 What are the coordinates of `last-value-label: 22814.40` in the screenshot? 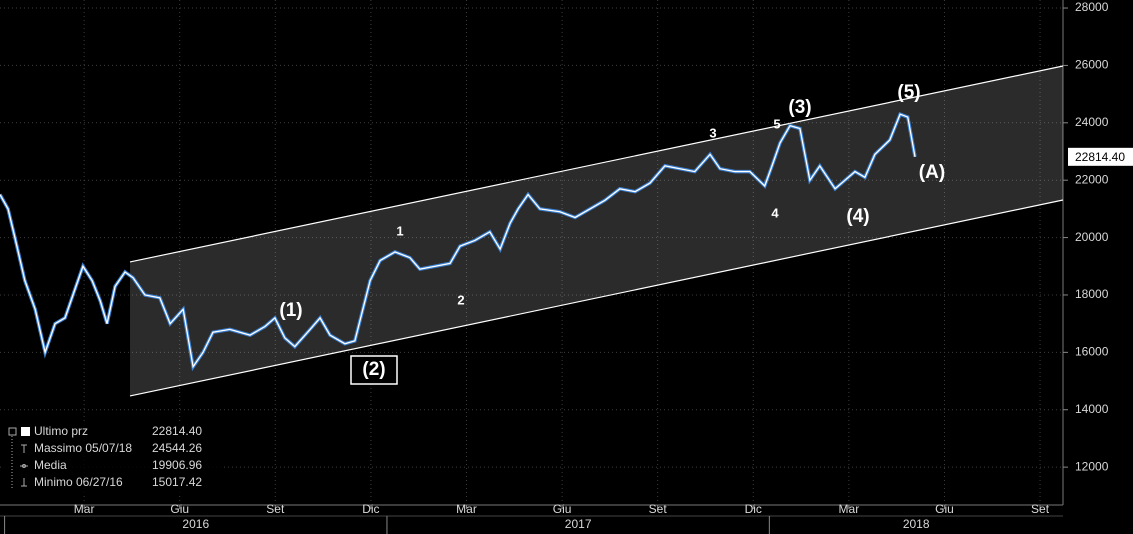 It's located at (1100, 157).